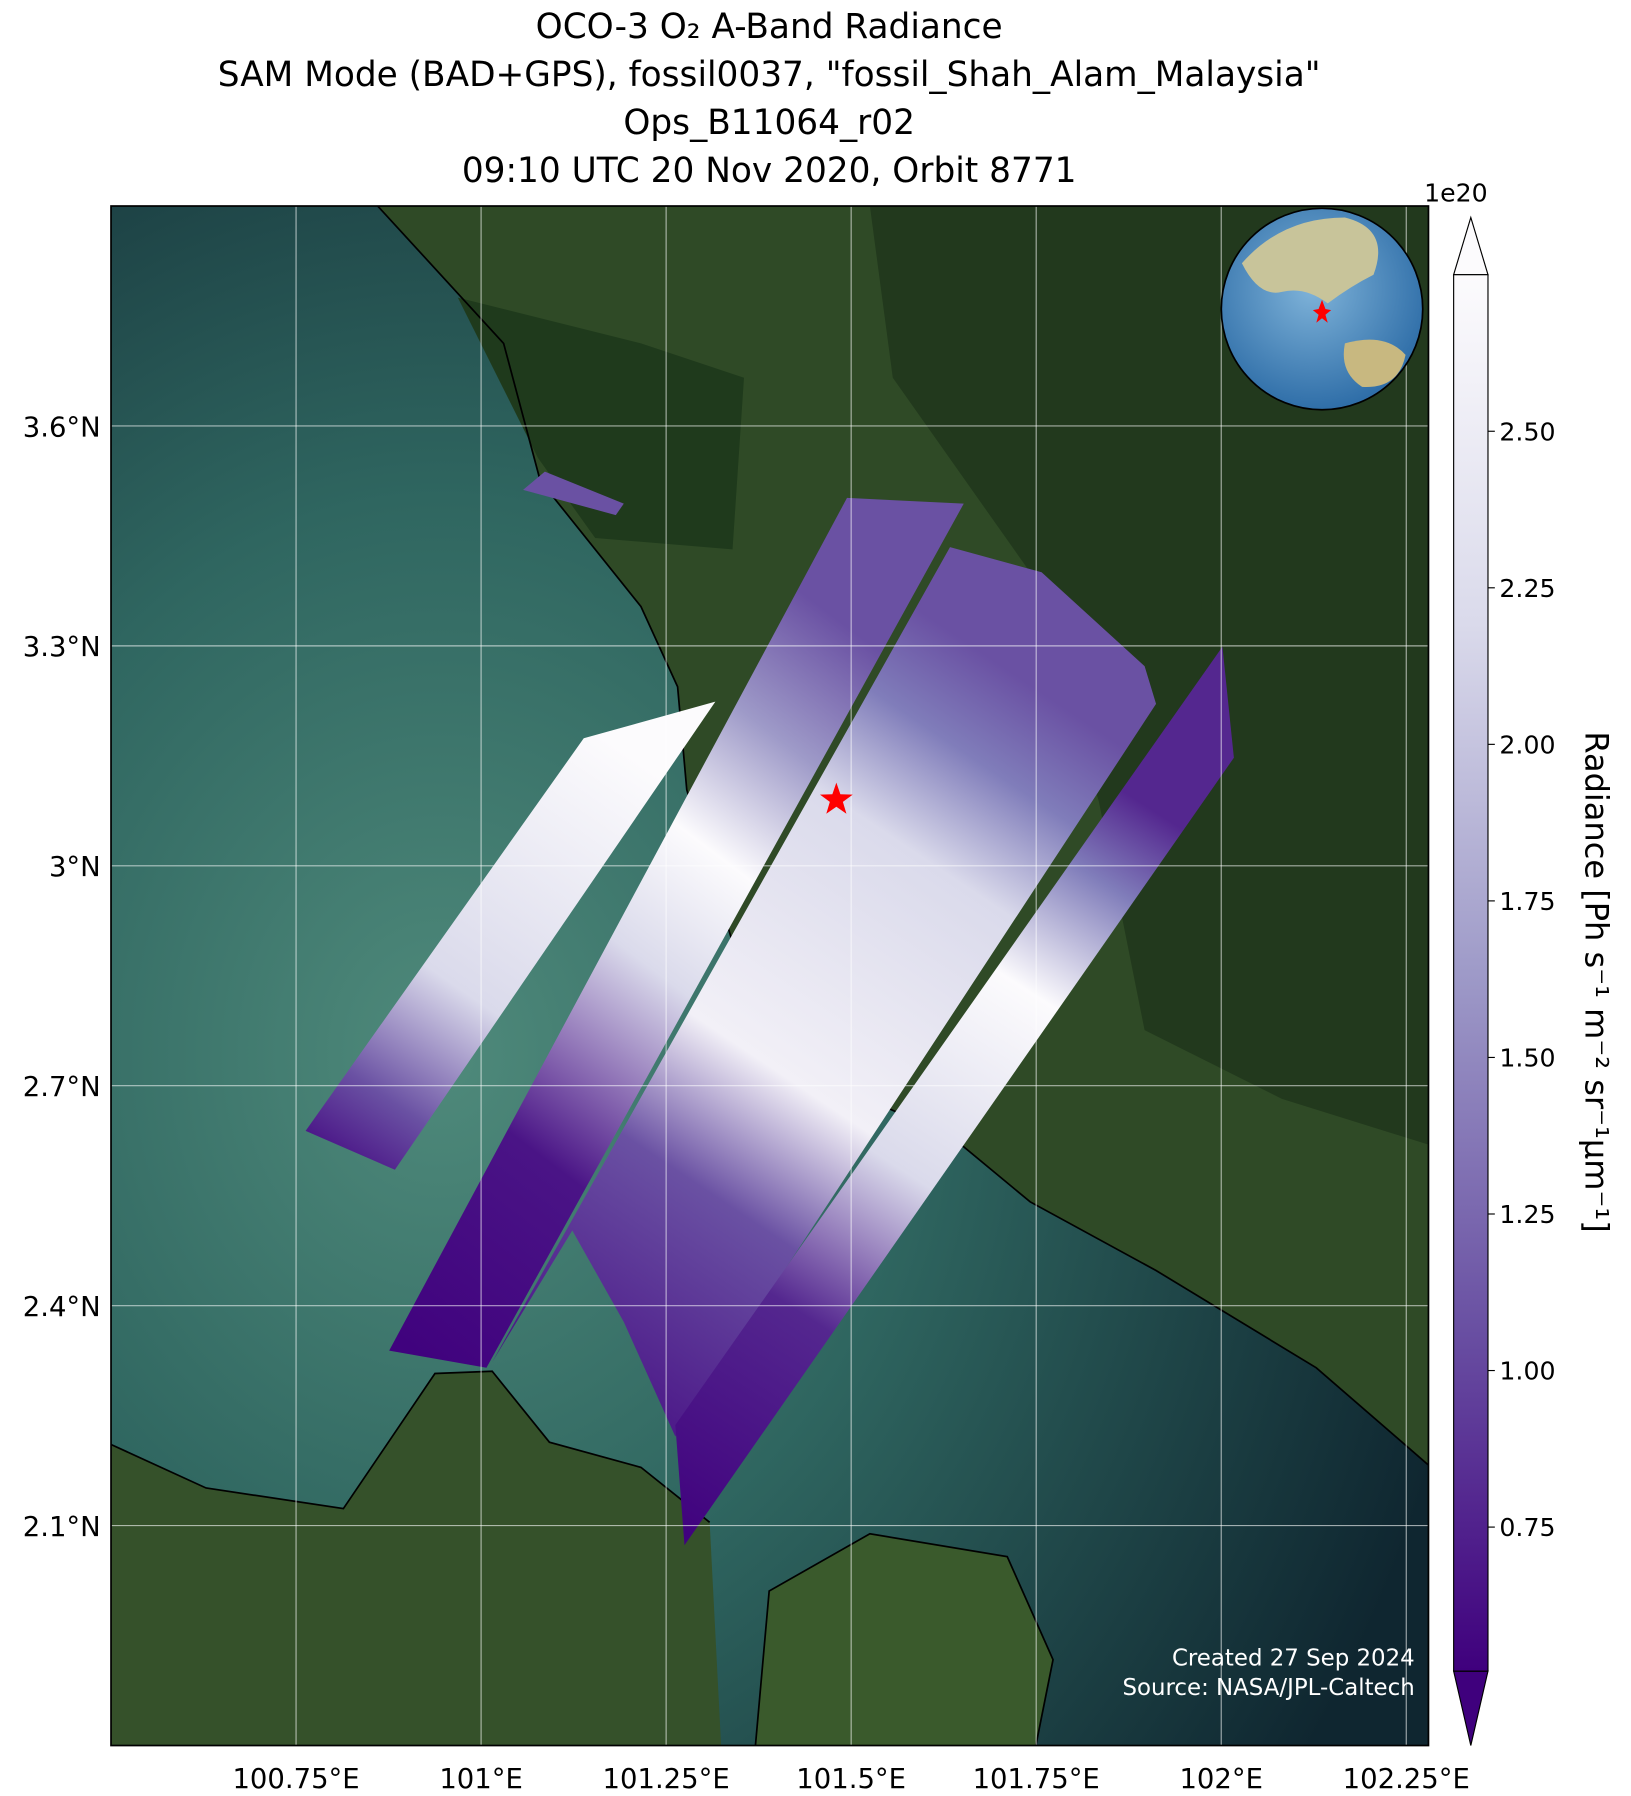  I want to click on colorbar-tick-label: 1.75, so click(1527, 901).